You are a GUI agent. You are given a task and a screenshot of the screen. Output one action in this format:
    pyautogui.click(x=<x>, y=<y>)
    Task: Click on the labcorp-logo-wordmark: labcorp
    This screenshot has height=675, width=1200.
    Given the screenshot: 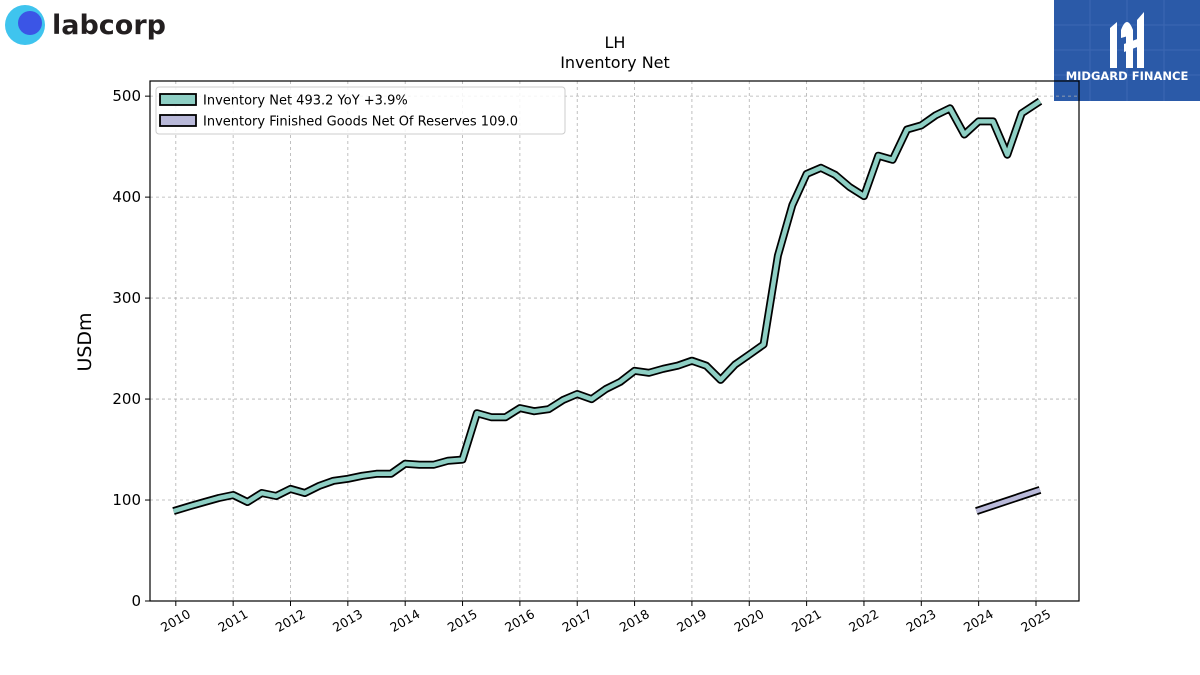 What is the action you would take?
    pyautogui.click(x=109, y=25)
    